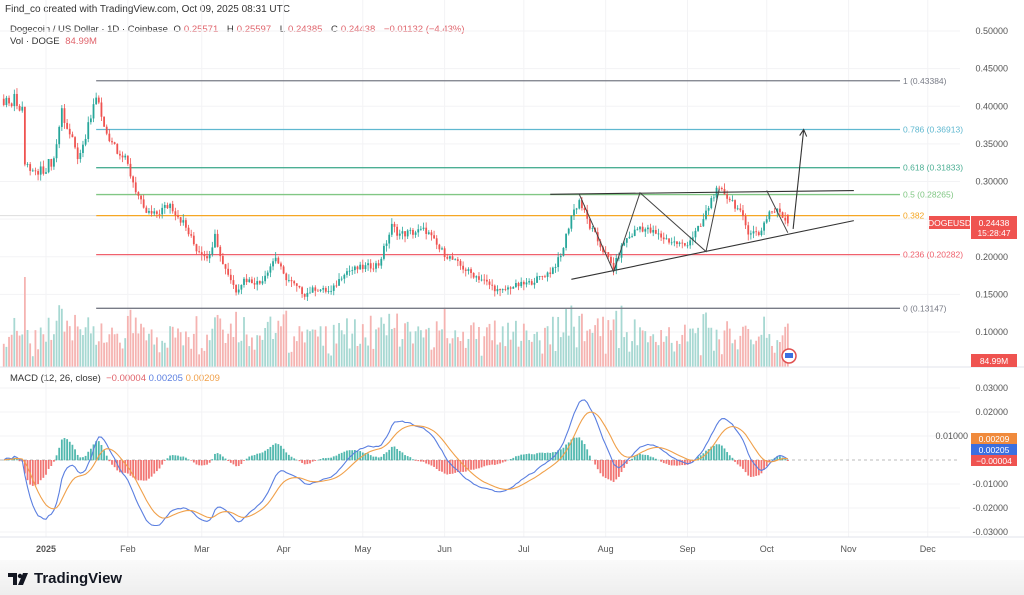 The width and height of the screenshot is (1024, 595). Describe the element at coordinates (89, 29) in the screenshot. I see `symbol-title: Dogecoin / US Dollar · 1D · Coinbase` at that location.